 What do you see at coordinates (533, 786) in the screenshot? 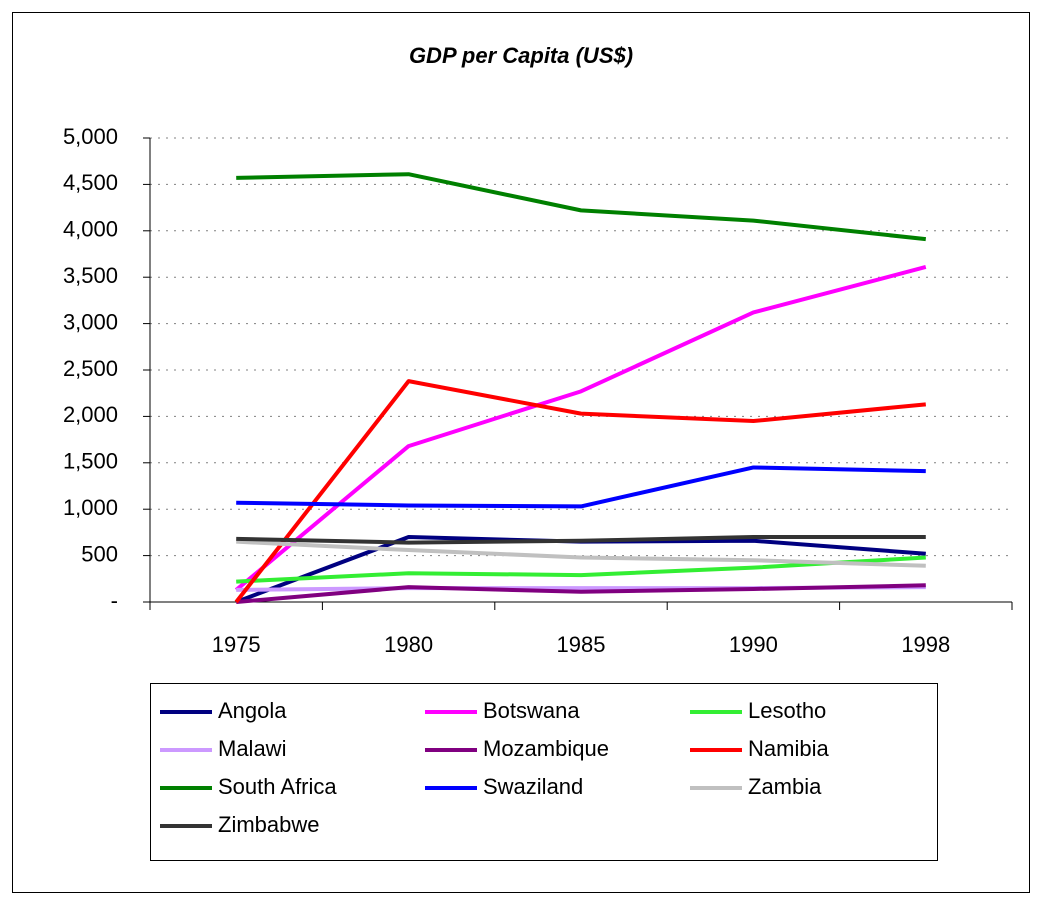
I see `legend-label: Swaziland` at bounding box center [533, 786].